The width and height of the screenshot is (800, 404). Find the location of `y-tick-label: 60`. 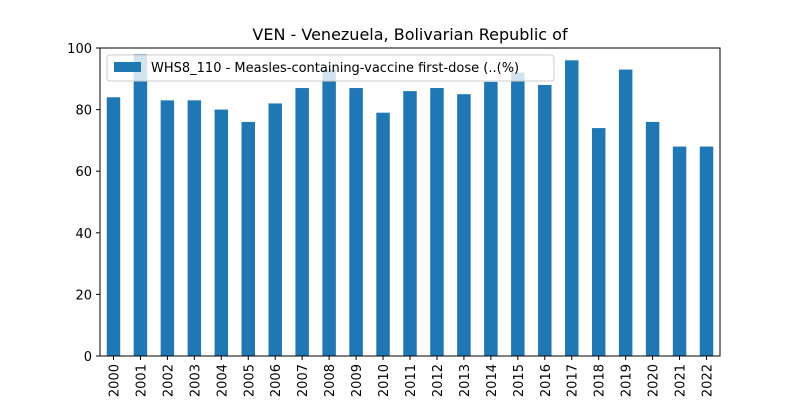

y-tick-label: 60 is located at coordinates (83, 172).